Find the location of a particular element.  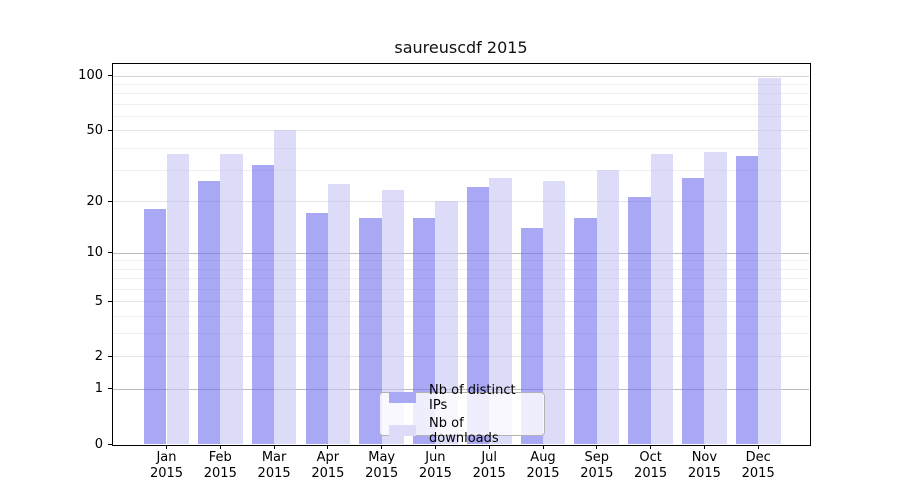

bar-downloads-feb is located at coordinates (231, 298).